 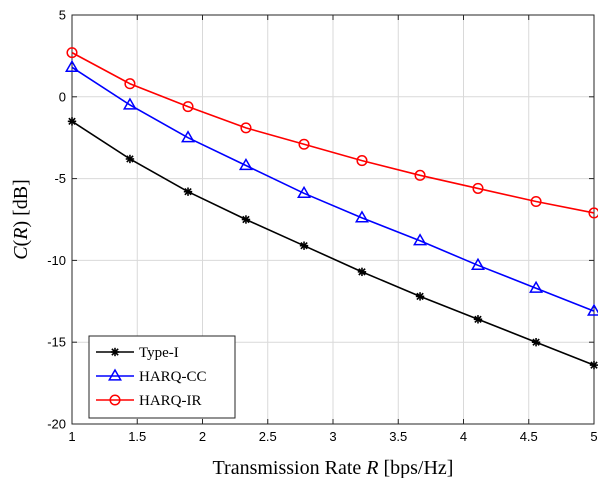 What do you see at coordinates (137, 436) in the screenshot?
I see `x-tick-label: 1.5` at bounding box center [137, 436].